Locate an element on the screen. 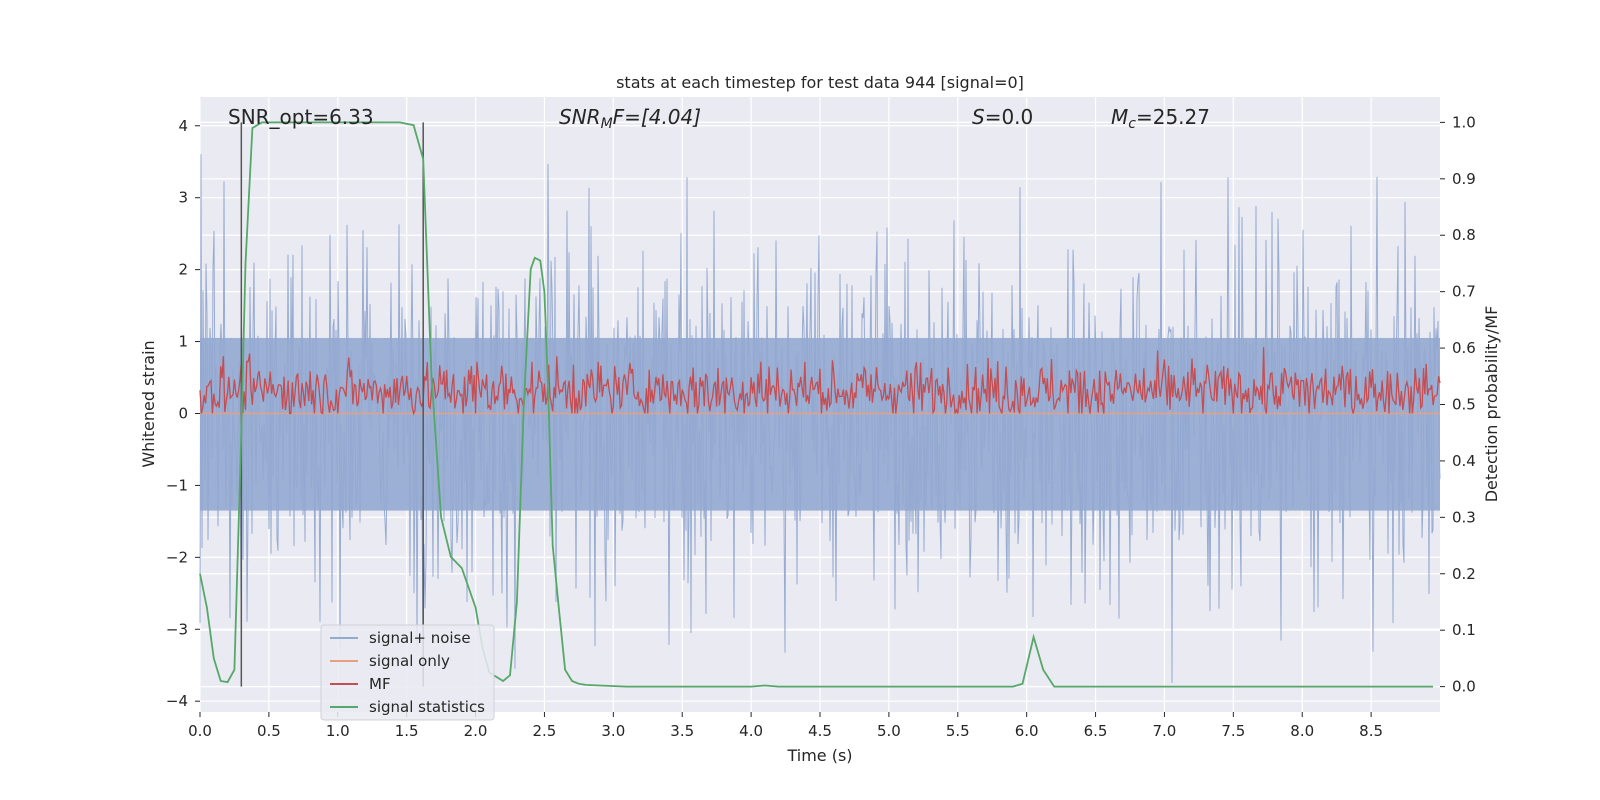 Image resolution: width=1600 pixels, height=800 pixels. y-right-tick-label: 0.8 is located at coordinates (1464, 235).